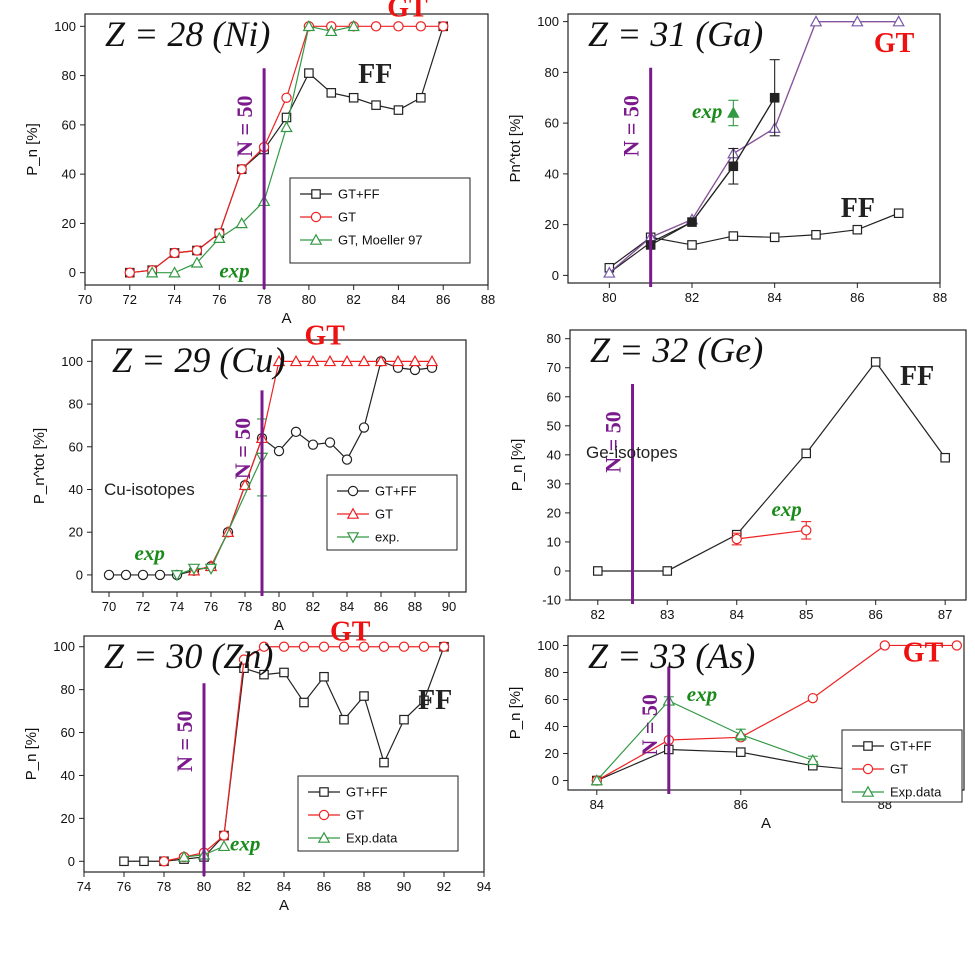 This screenshot has height=964, width=975. I want to click on isotope-label: Ge-isotopes, so click(632, 452).